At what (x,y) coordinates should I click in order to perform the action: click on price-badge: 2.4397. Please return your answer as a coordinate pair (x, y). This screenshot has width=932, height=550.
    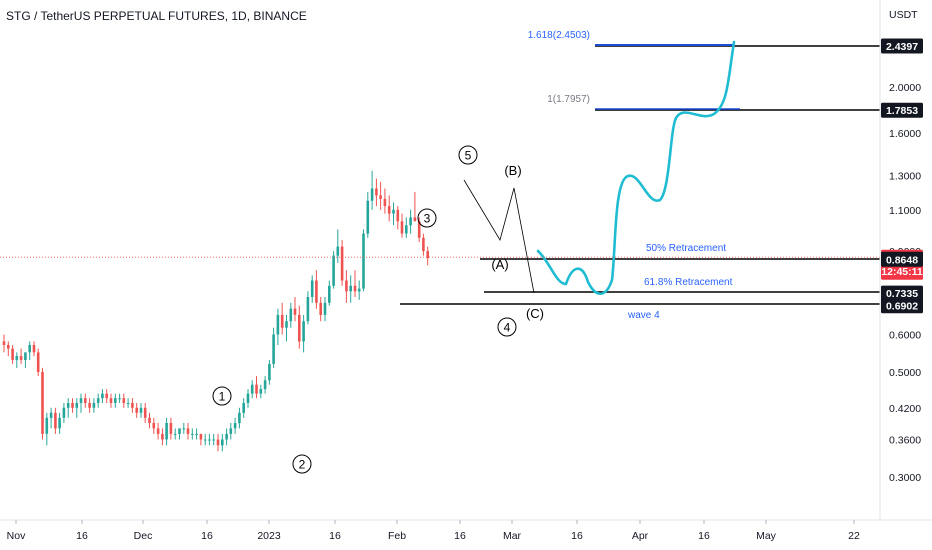
    Looking at the image, I should click on (902, 46).